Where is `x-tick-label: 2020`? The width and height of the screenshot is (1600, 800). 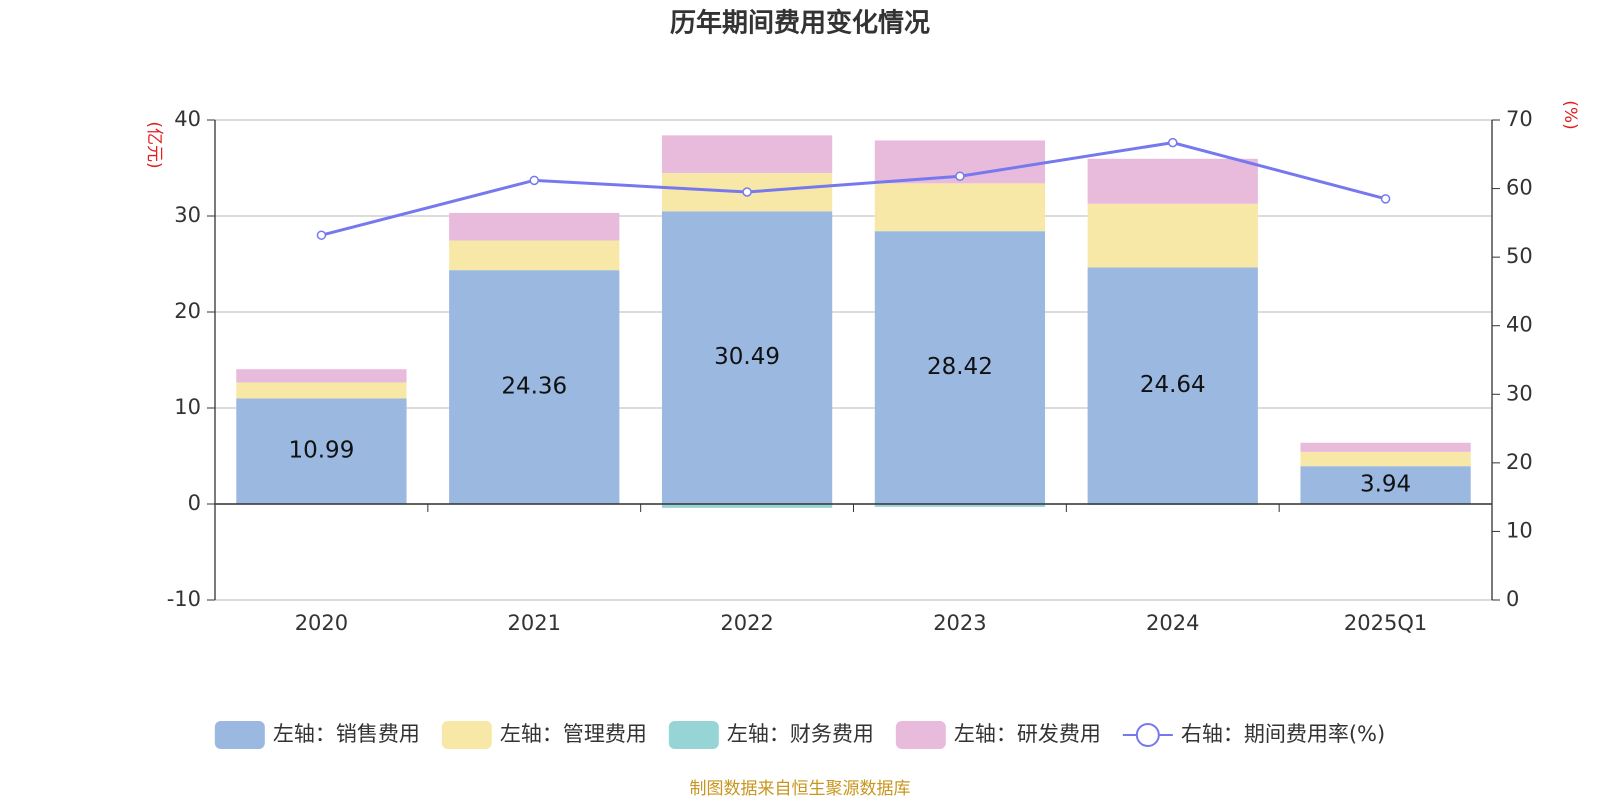 x-tick-label: 2020 is located at coordinates (321, 623).